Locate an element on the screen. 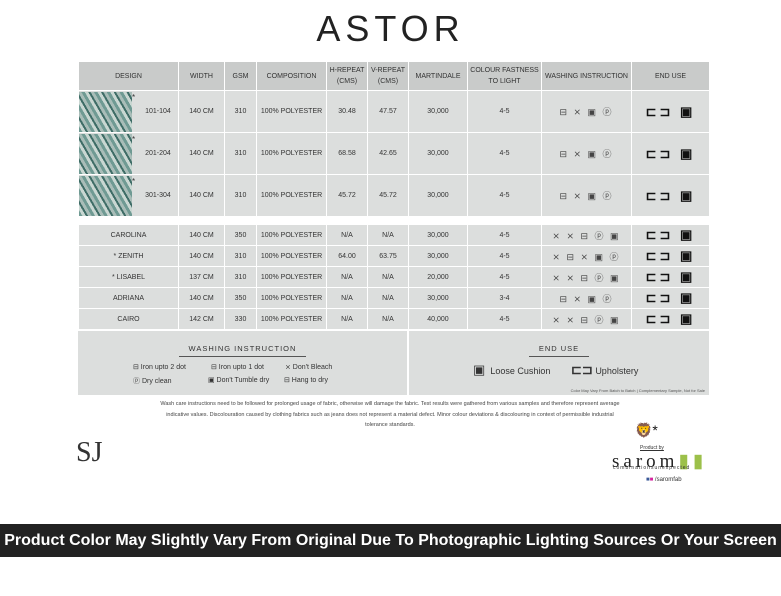  washing-icons: ⨯ ⊟ ⨯ ▣ ⓟ is located at coordinates (586, 256).